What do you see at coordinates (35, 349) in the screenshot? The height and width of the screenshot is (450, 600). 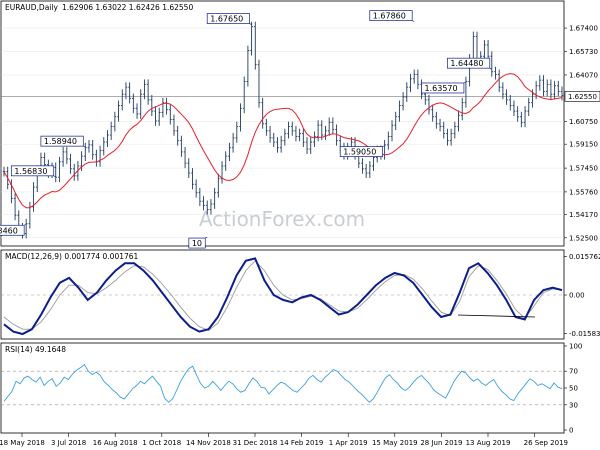 I see `rsi-label: RSI(14) 49.1648` at bounding box center [35, 349].